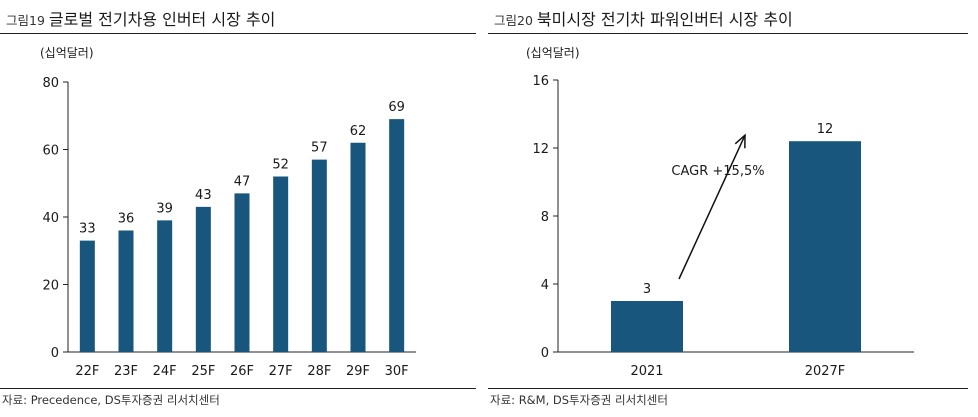 The height and width of the screenshot is (417, 978). Describe the element at coordinates (242, 181) in the screenshot. I see `left-data-label-4: 47` at that location.